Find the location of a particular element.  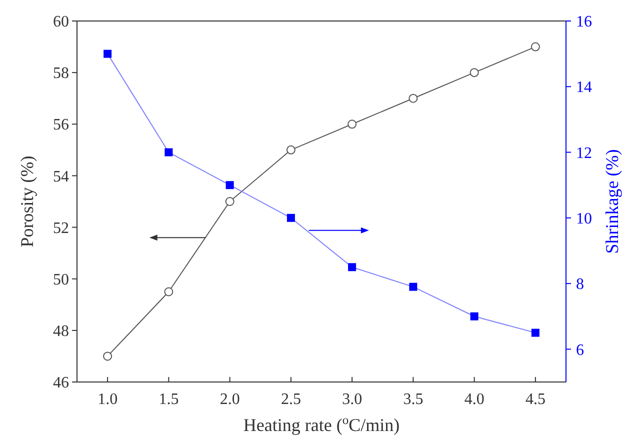

x-axis-title: Heating rate ($^{o}$C/min) is located at coordinates (321, 424).